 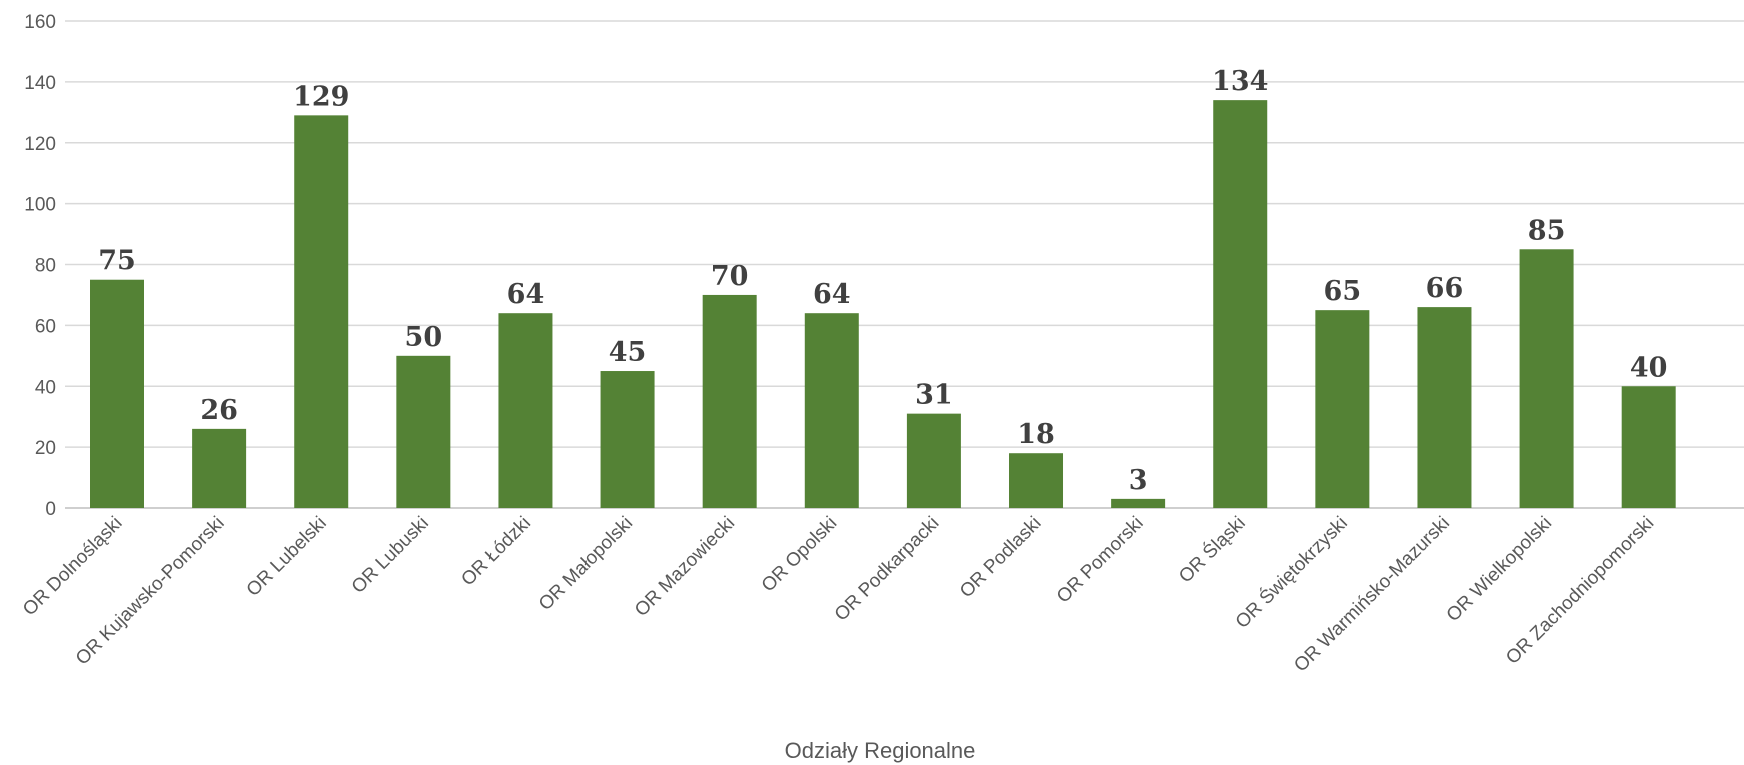 I want to click on y-tick-label: 20, so click(x=45, y=448).